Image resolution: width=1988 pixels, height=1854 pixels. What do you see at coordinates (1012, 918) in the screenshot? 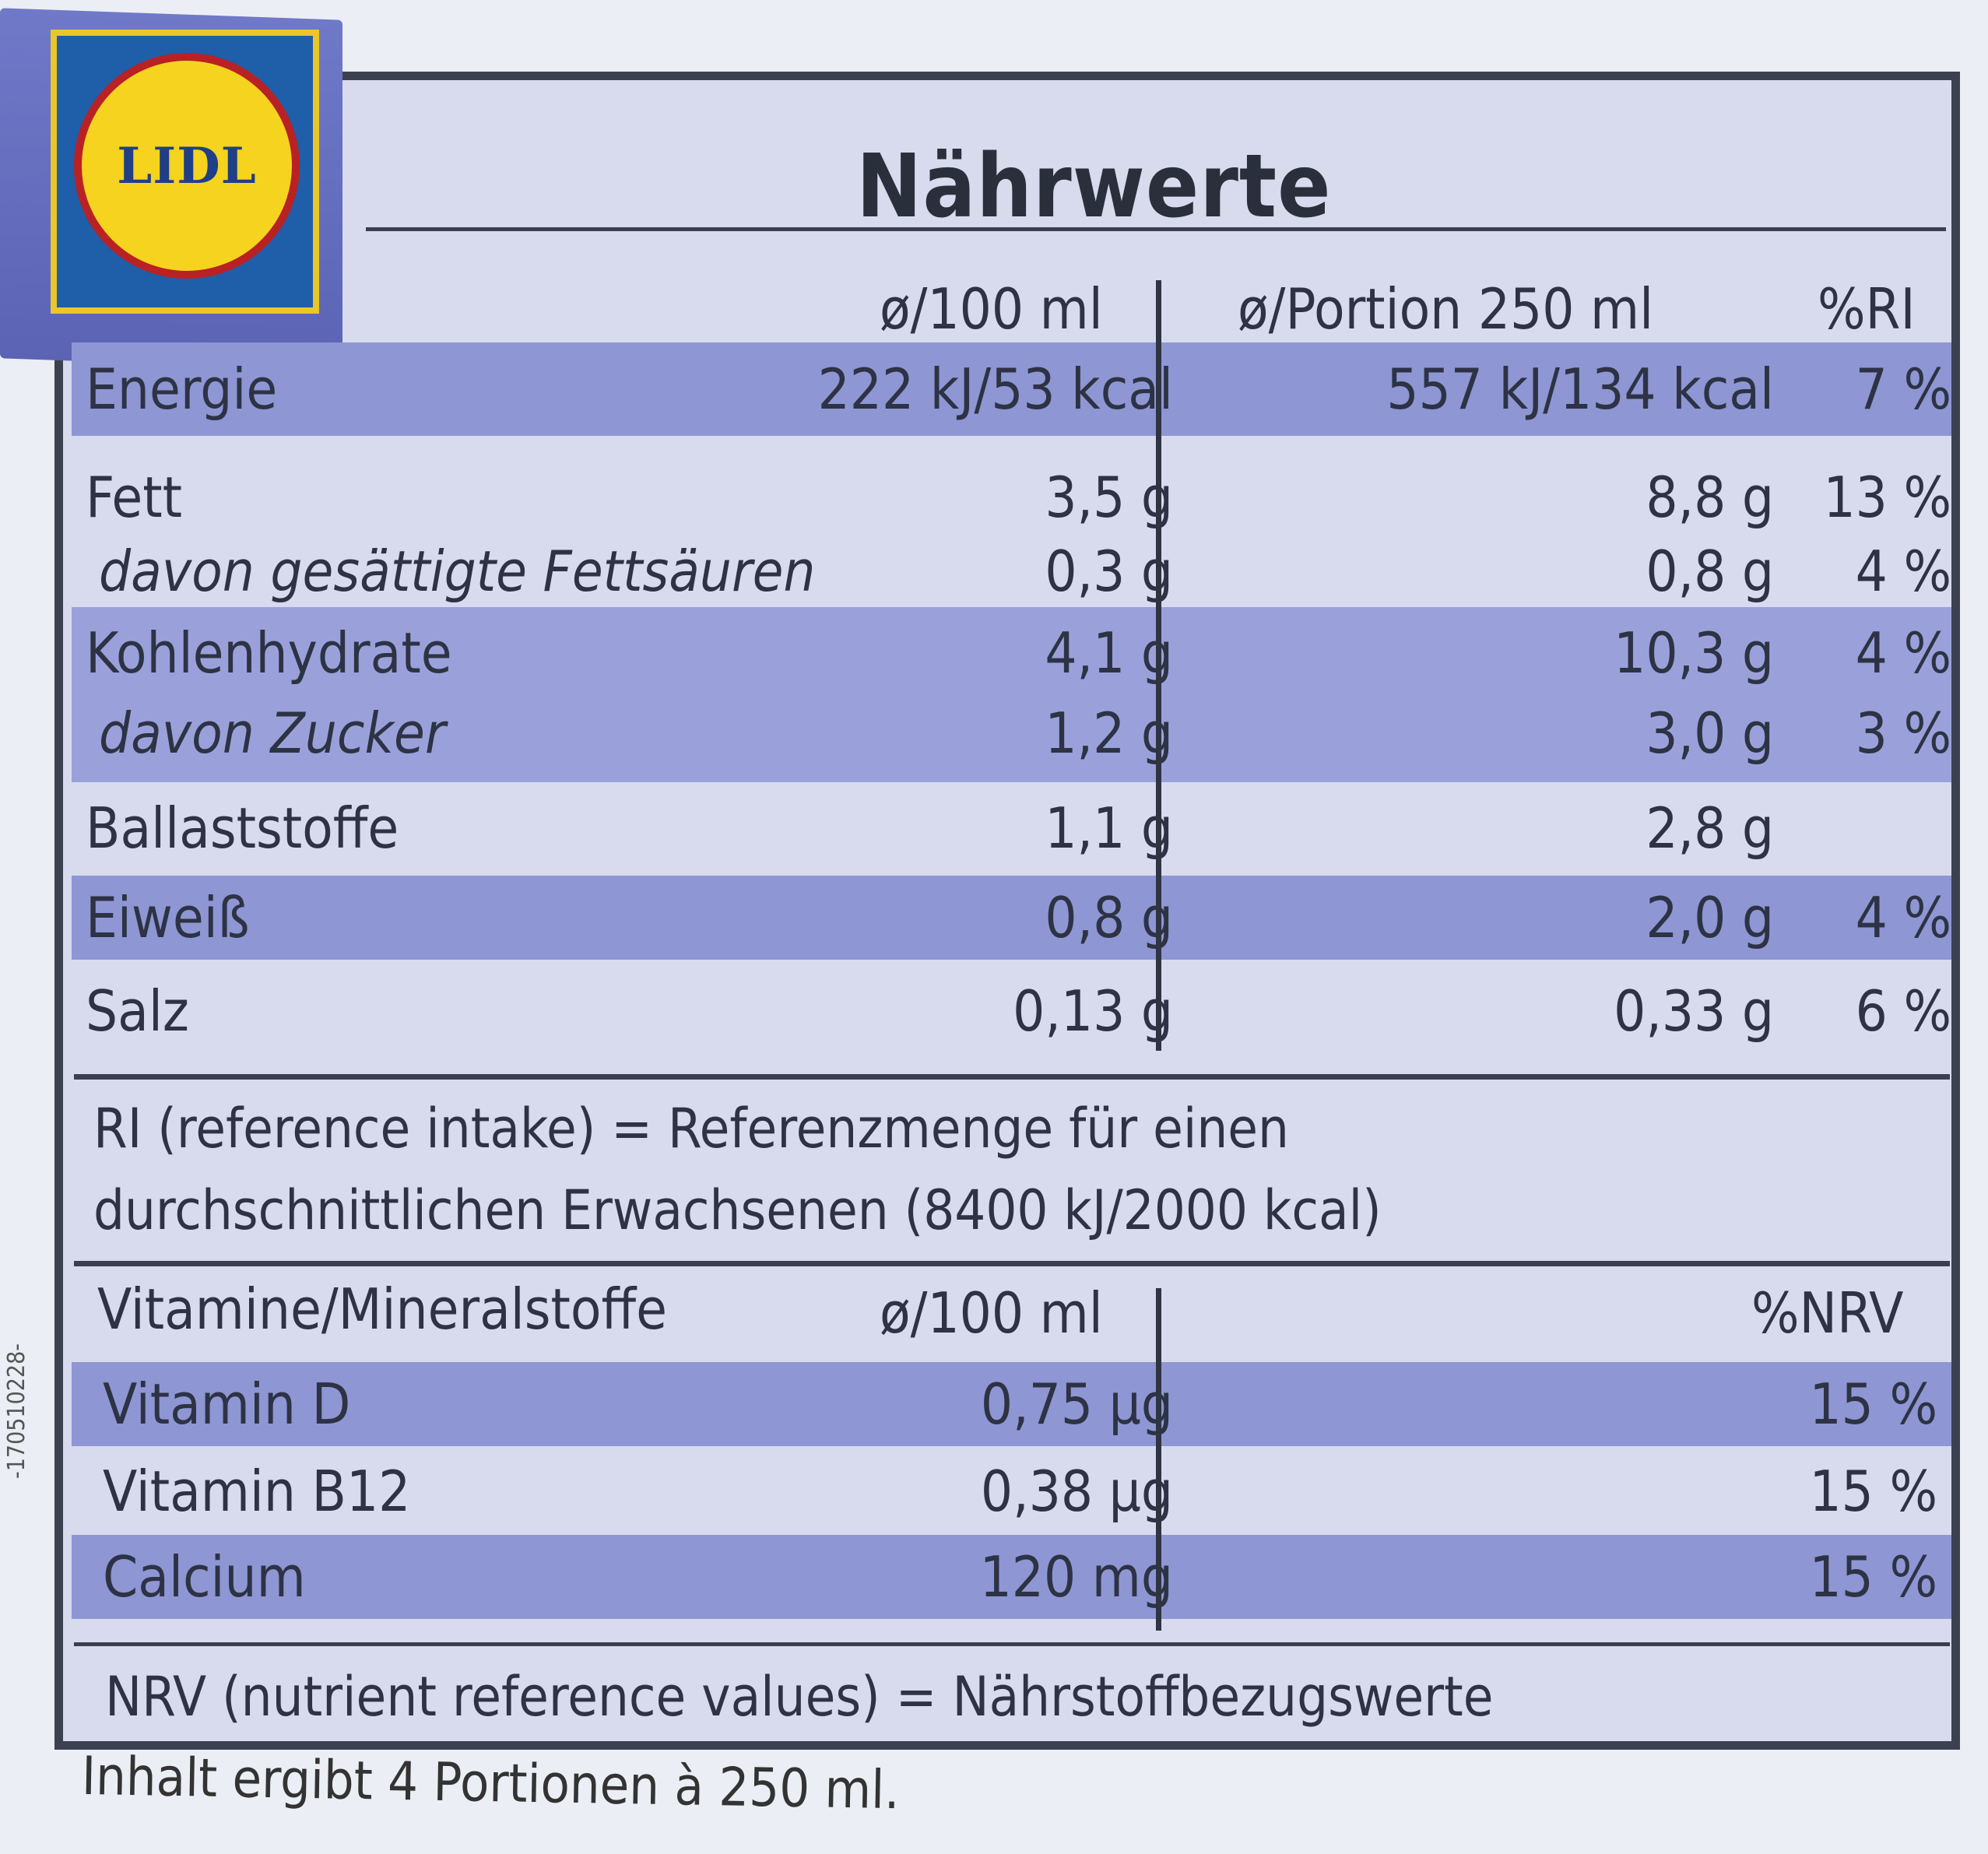
I see `table-row: Eiweiß 0,8 g 2,0 g 4 %` at bounding box center [1012, 918].